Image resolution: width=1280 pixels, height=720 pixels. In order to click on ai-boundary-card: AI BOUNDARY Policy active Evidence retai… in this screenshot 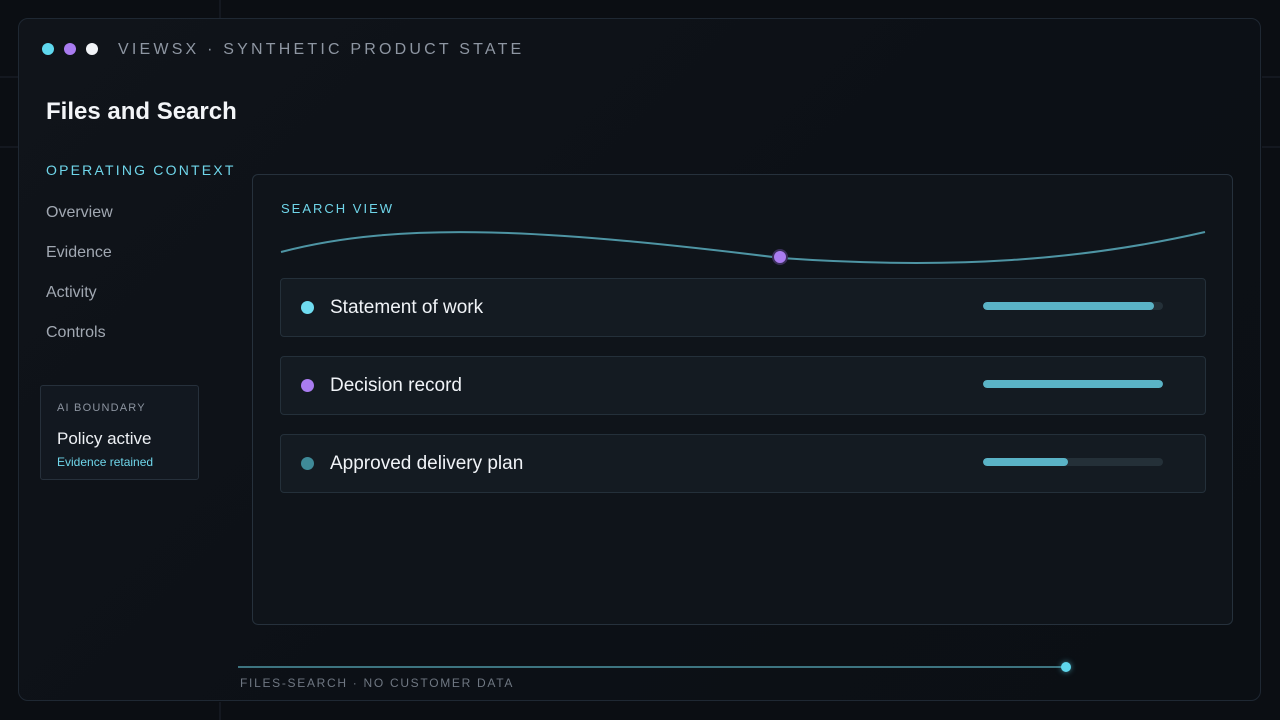, I will do `click(119, 432)`.